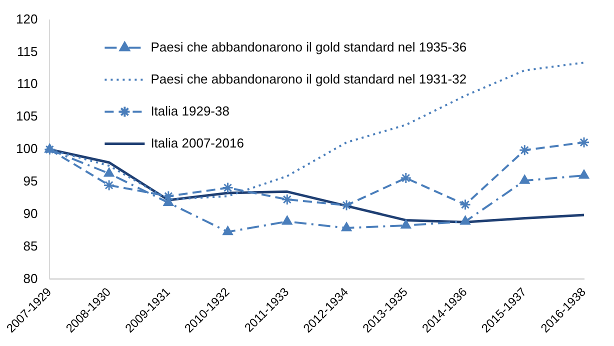 The height and width of the screenshot is (346, 614). Describe the element at coordinates (27, 18) in the screenshot. I see `y-tick-label: 120` at that location.